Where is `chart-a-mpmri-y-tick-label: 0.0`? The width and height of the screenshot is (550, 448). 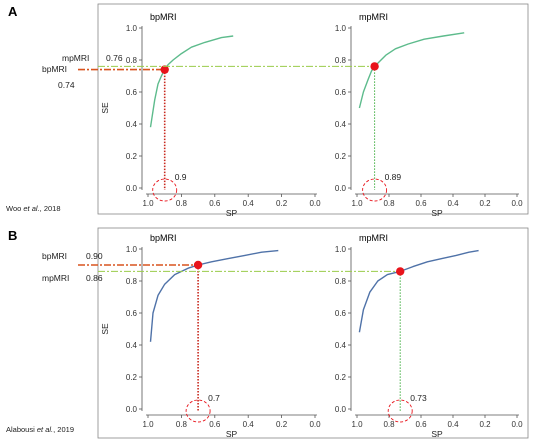
chart-a-mpmri-y-tick-label: 0.0 is located at coordinates (341, 188).